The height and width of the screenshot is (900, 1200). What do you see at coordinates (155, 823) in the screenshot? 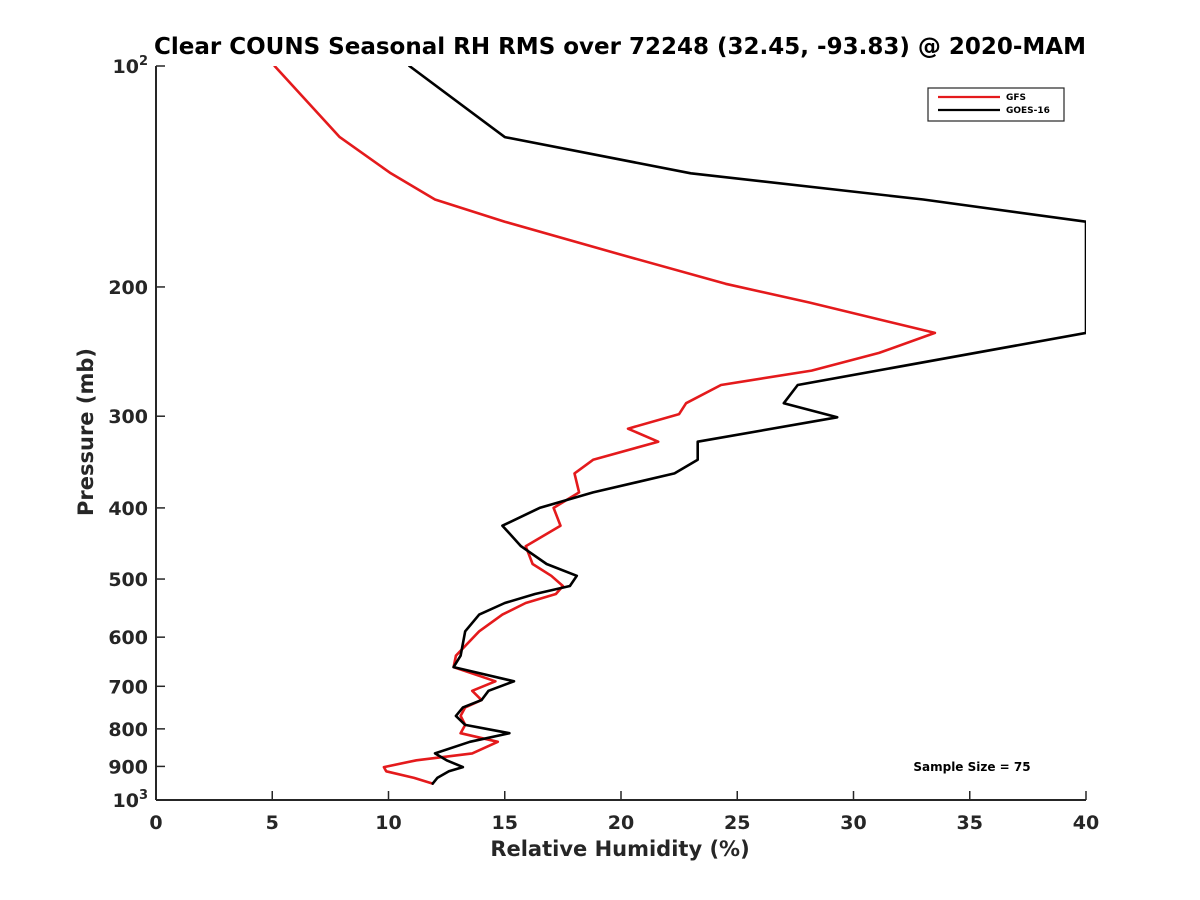
I see `x-tick-label: 0` at bounding box center [155, 823].